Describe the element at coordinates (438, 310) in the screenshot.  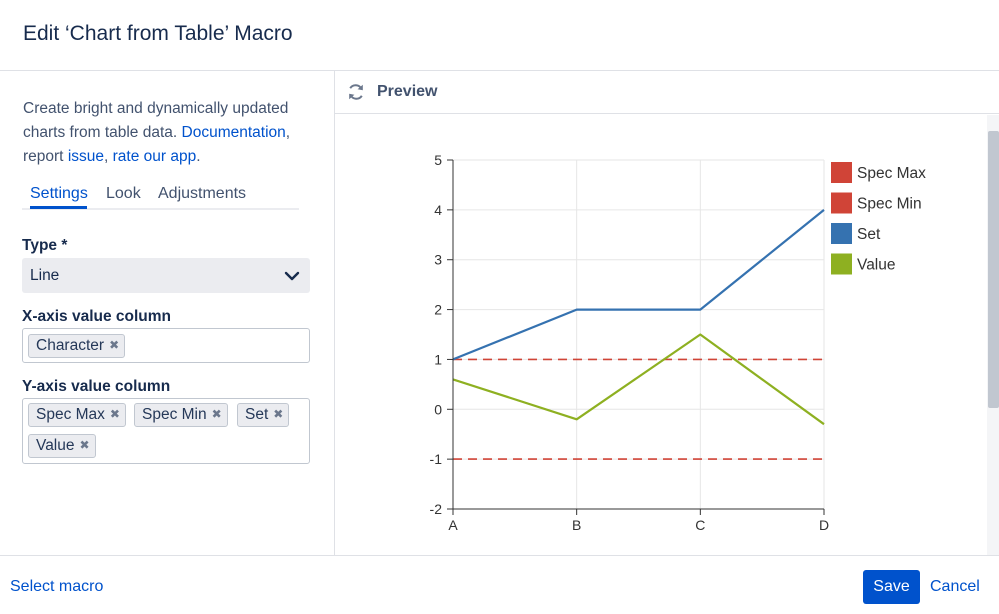
I see `y-tick-label: 2` at that location.